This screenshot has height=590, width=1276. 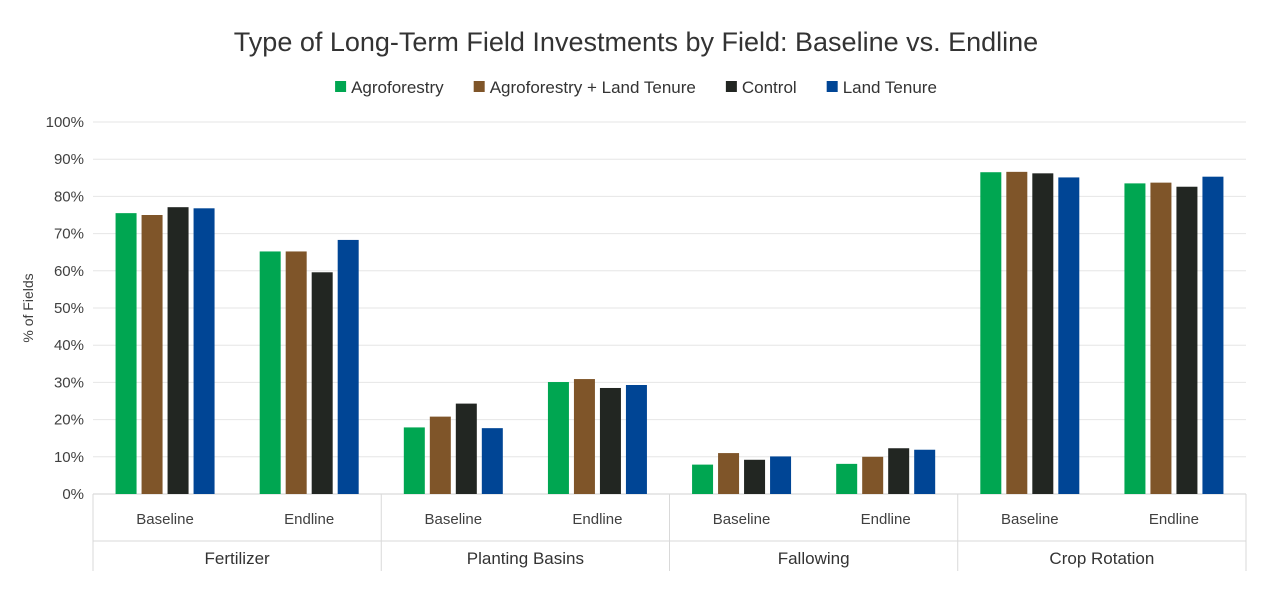 What do you see at coordinates (238, 558) in the screenshot?
I see `group-label: Fertilizer` at bounding box center [238, 558].